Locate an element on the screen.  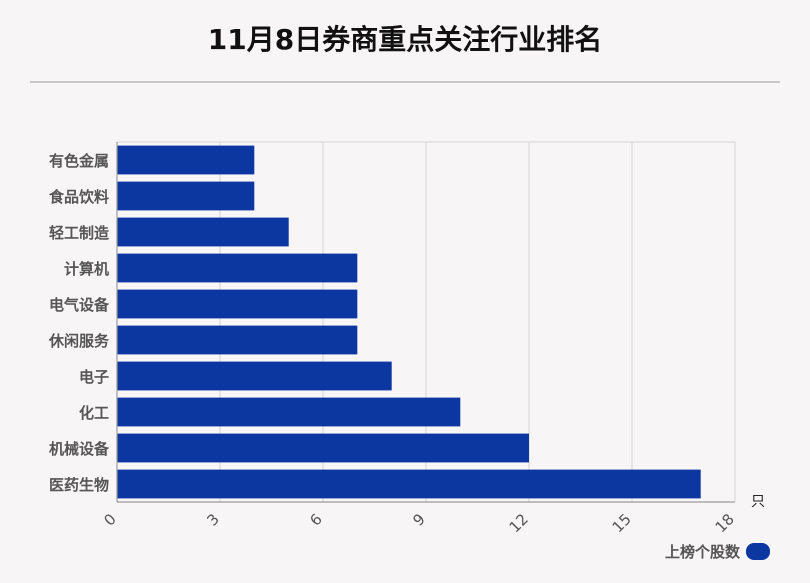
category-label-化工: 化工 is located at coordinates (94, 413).